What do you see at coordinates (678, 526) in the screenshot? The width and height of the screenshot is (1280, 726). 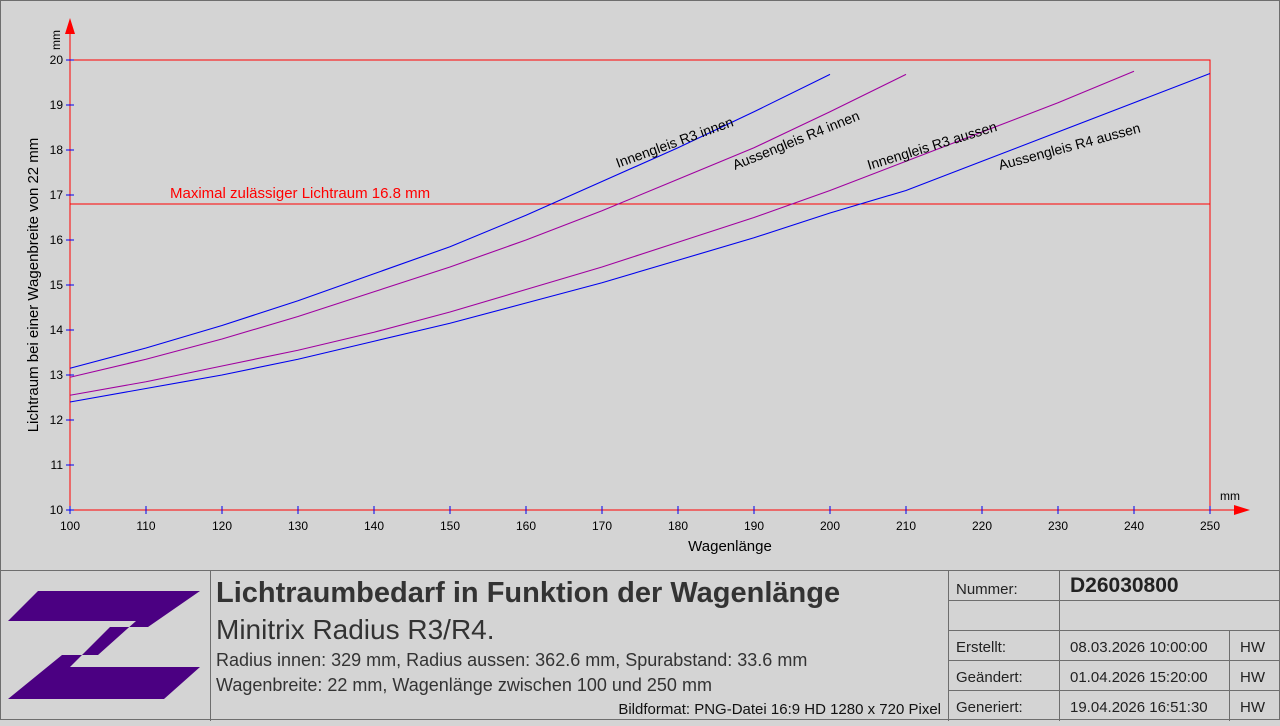 I see `x-tick-label: 180` at bounding box center [678, 526].